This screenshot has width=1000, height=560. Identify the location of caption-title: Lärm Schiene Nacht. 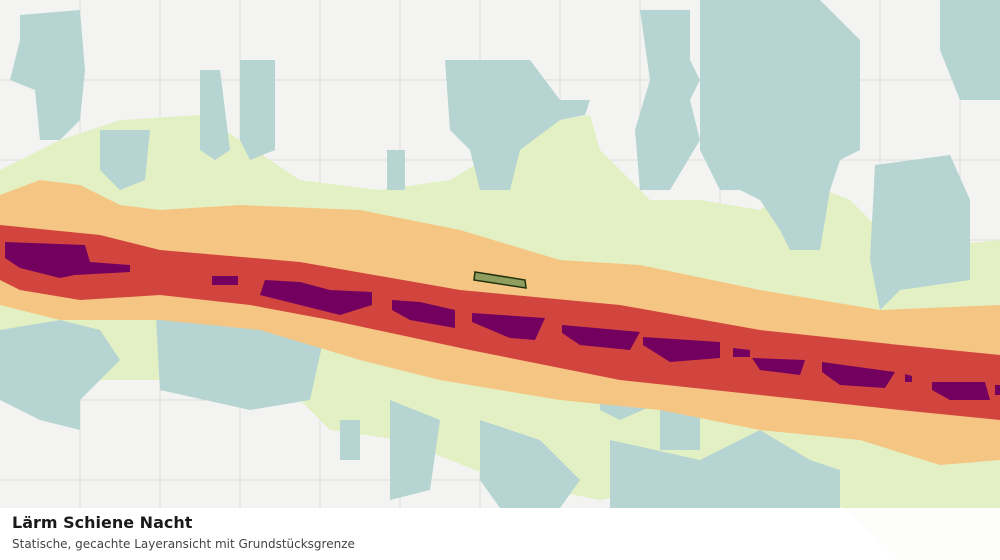
(102, 522).